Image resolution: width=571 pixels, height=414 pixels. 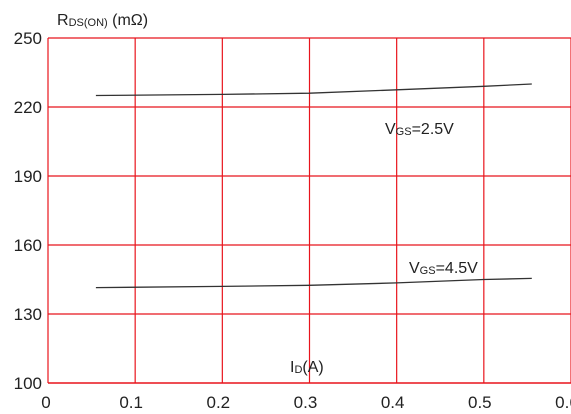 I want to click on x-tick-label: 0.3, so click(x=306, y=402).